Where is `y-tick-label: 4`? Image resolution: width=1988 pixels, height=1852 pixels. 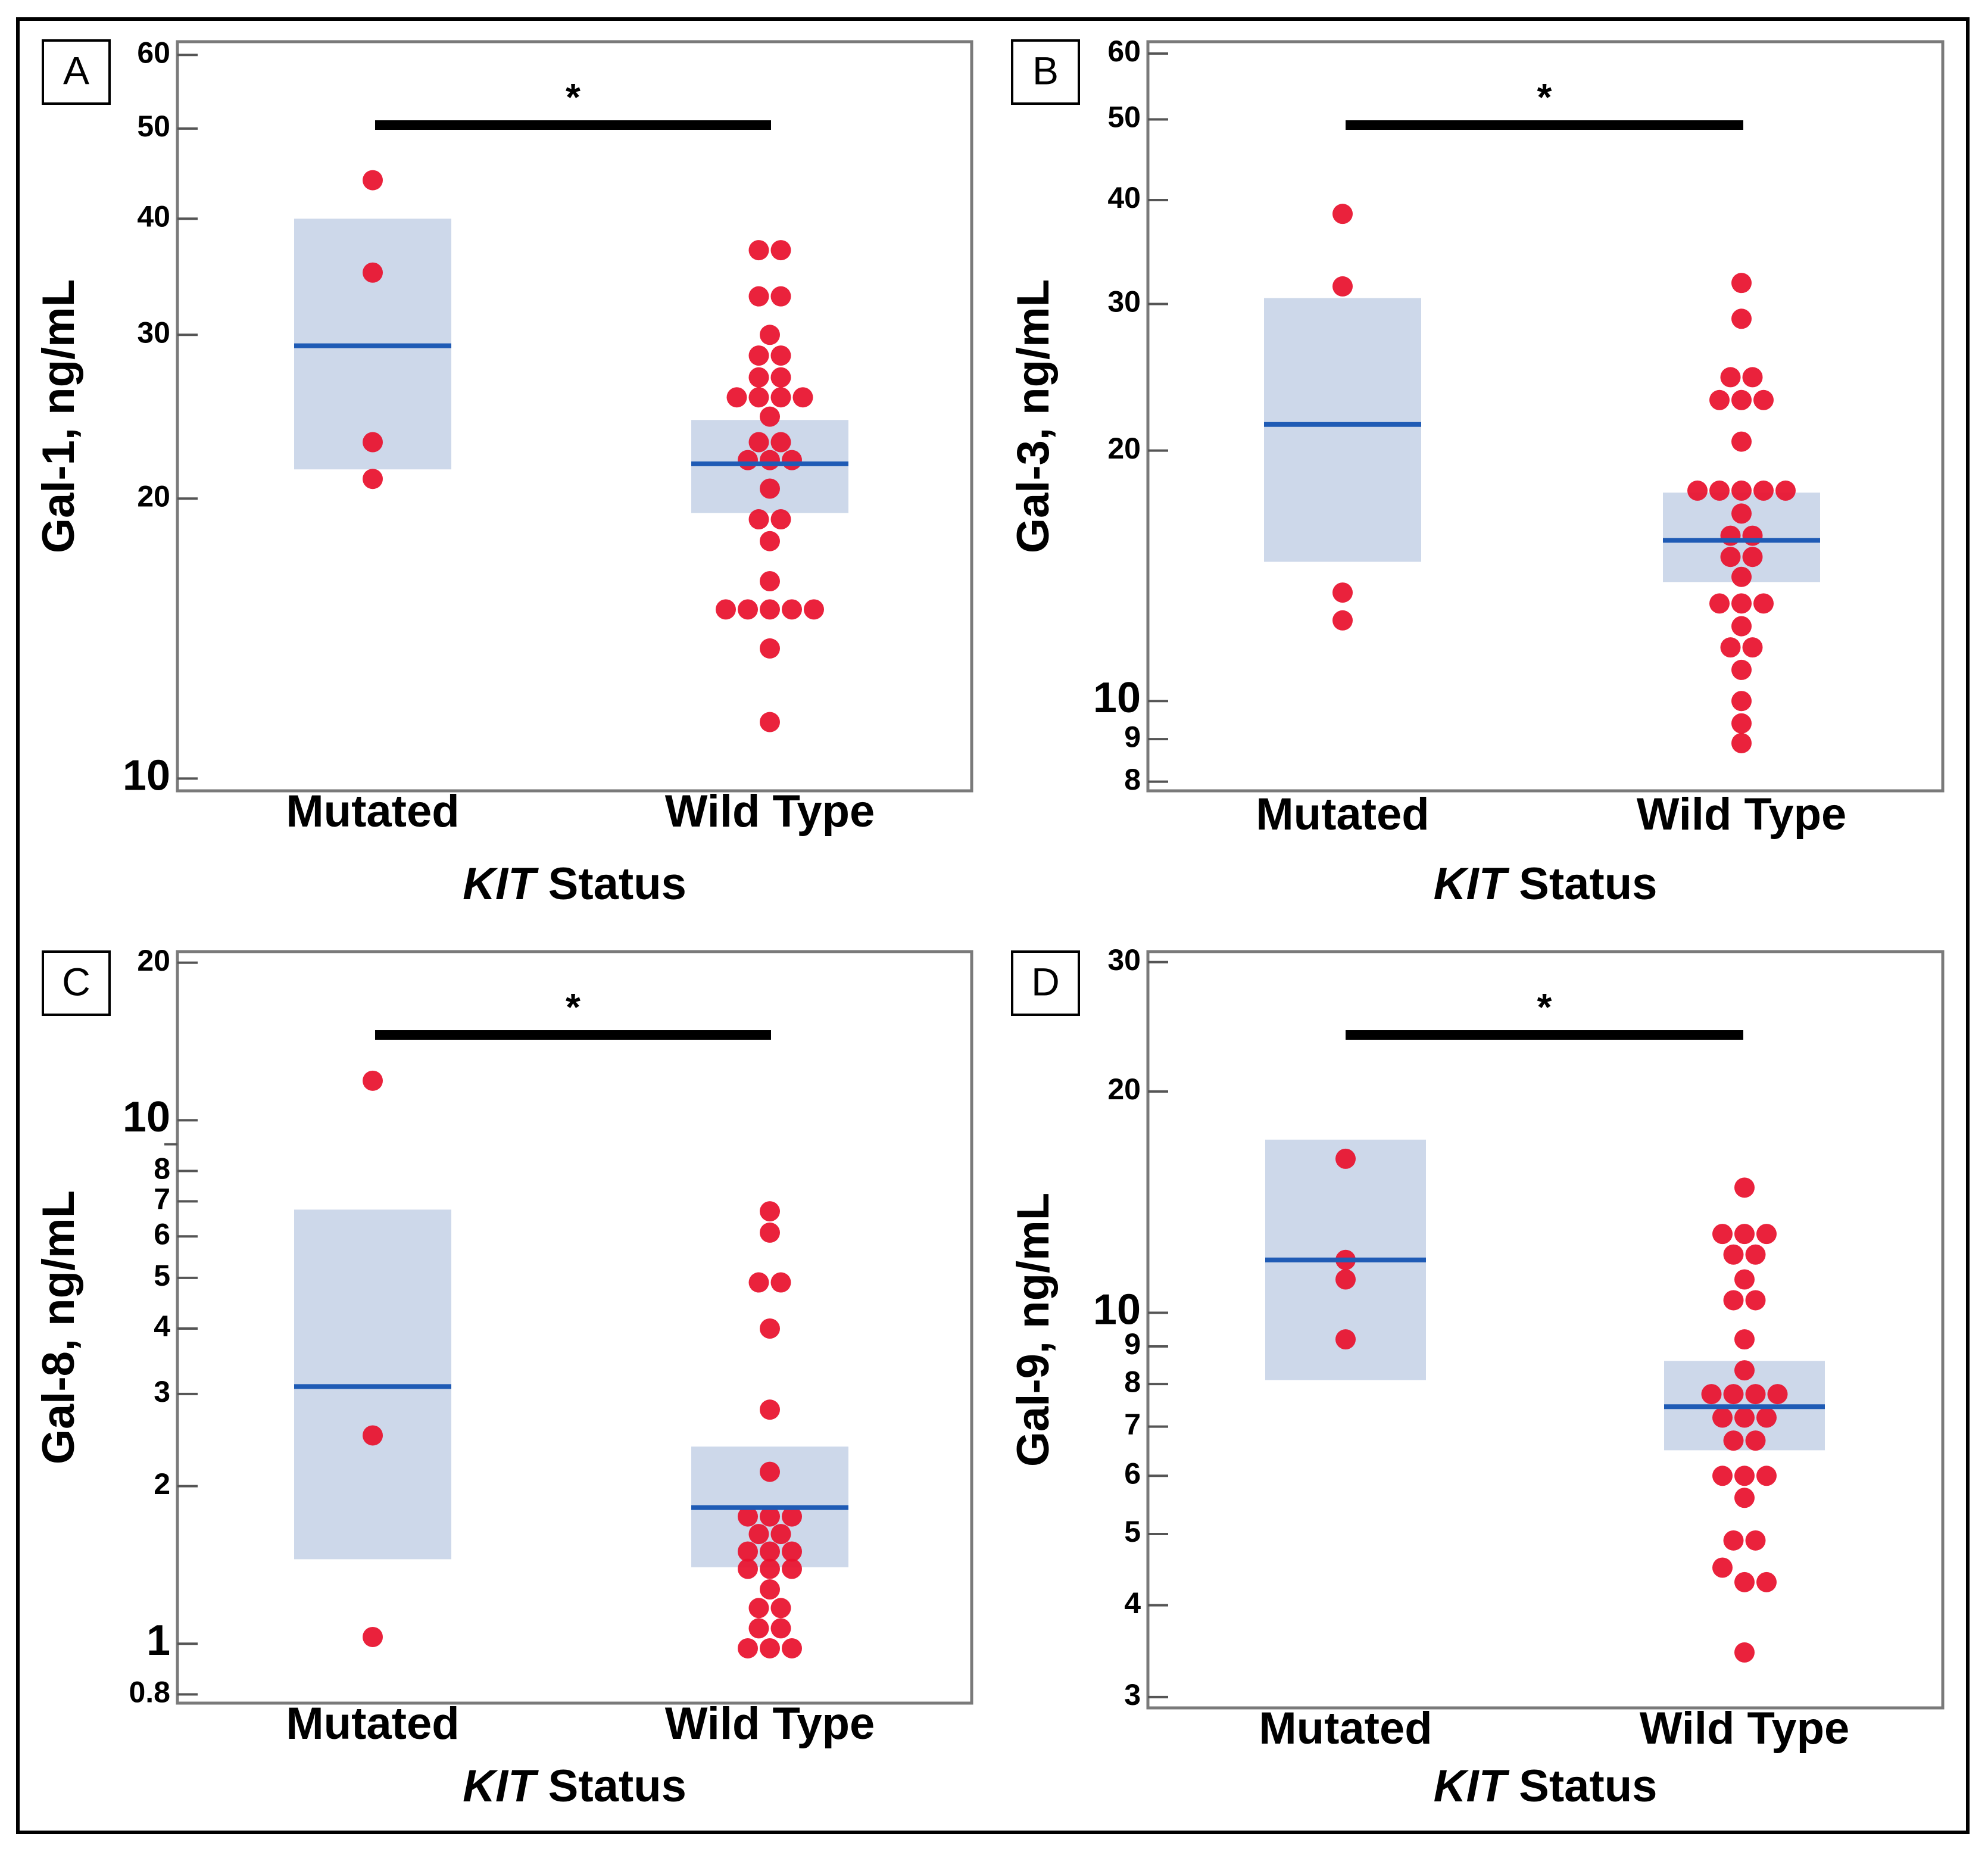
y-tick-label: 4 is located at coordinates (1133, 1603).